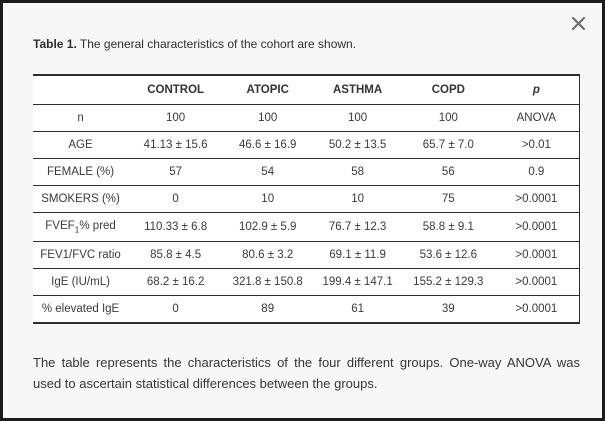 The width and height of the screenshot is (605, 421). What do you see at coordinates (536, 90) in the screenshot?
I see `column-header: p` at bounding box center [536, 90].